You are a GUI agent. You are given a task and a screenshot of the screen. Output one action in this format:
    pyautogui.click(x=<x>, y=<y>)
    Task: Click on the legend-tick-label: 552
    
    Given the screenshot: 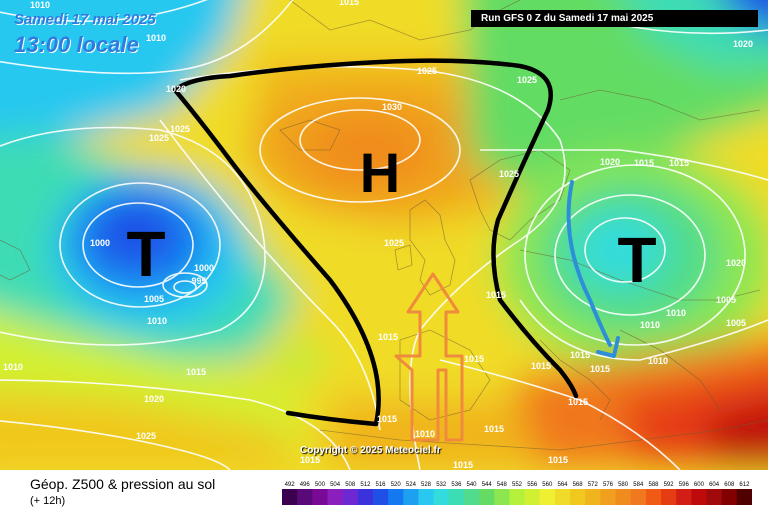 What is the action you would take?
    pyautogui.click(x=517, y=485)
    